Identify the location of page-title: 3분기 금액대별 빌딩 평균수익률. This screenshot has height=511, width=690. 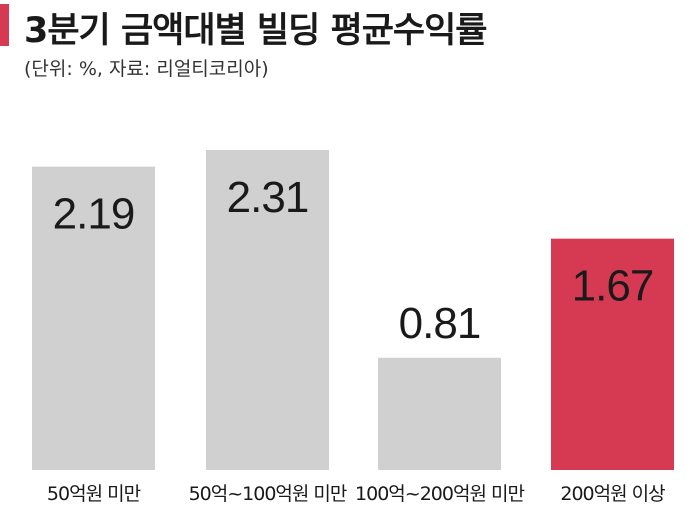
(256, 31).